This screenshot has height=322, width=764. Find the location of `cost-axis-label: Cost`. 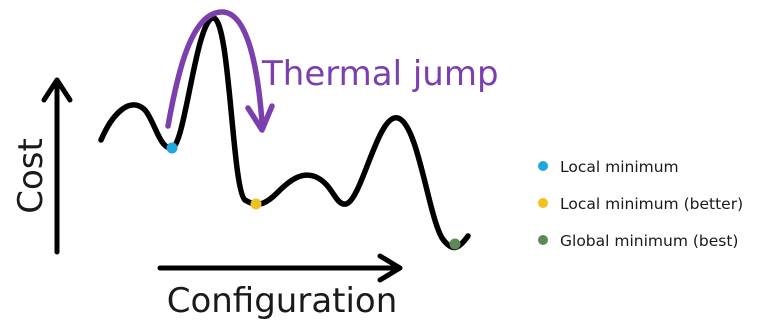

cost-axis-label: Cost is located at coordinates (31, 176).